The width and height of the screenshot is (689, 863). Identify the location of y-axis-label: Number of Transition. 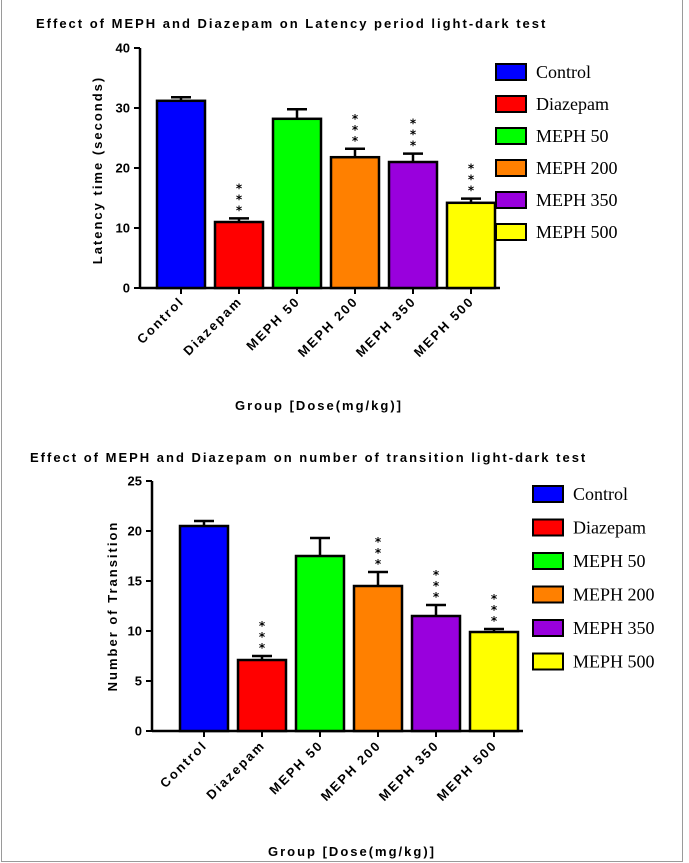
(112, 606).